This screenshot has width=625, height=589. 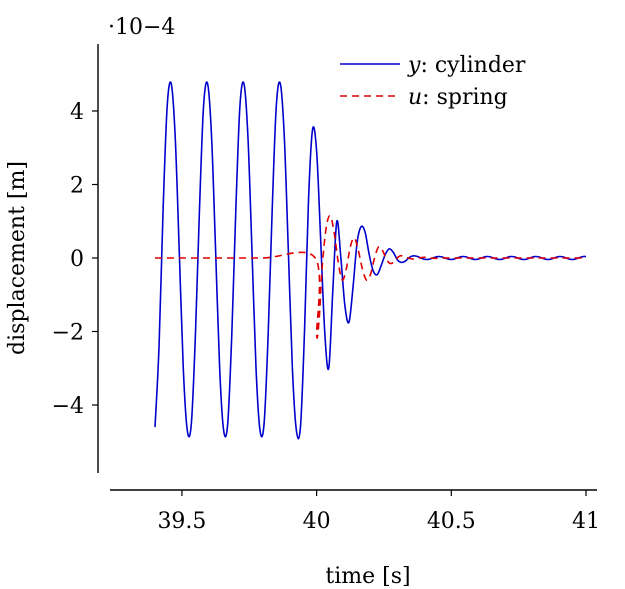 I want to click on x-tick-label: 39.5, so click(x=181, y=521).